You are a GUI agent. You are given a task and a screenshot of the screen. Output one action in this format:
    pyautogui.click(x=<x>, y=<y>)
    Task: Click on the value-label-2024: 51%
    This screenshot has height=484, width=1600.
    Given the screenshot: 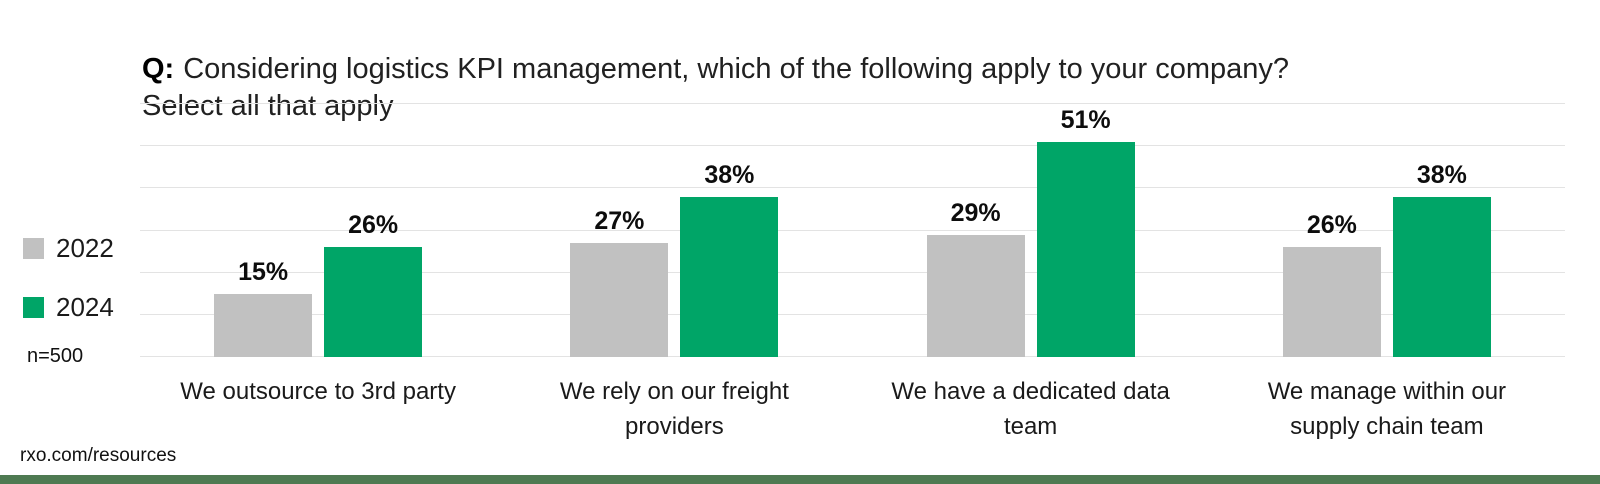 What is the action you would take?
    pyautogui.click(x=1085, y=119)
    